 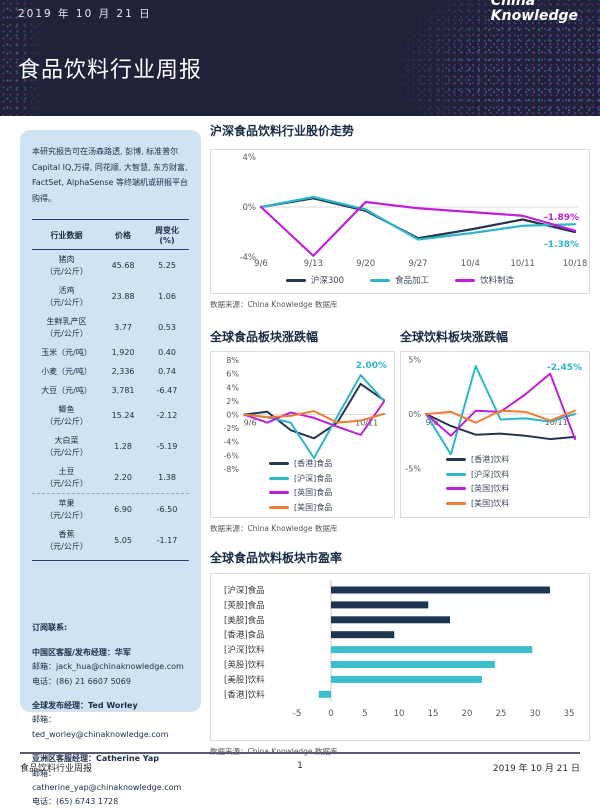 I want to click on svg-text: 25, so click(x=501, y=714).